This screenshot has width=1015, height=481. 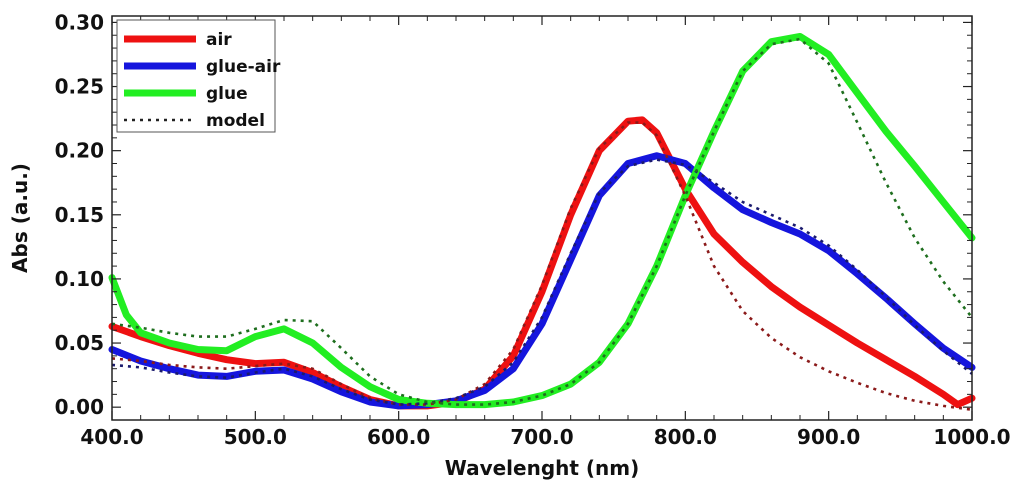 What do you see at coordinates (79, 407) in the screenshot?
I see `y-tick-label: 0.00` at bounding box center [79, 407].